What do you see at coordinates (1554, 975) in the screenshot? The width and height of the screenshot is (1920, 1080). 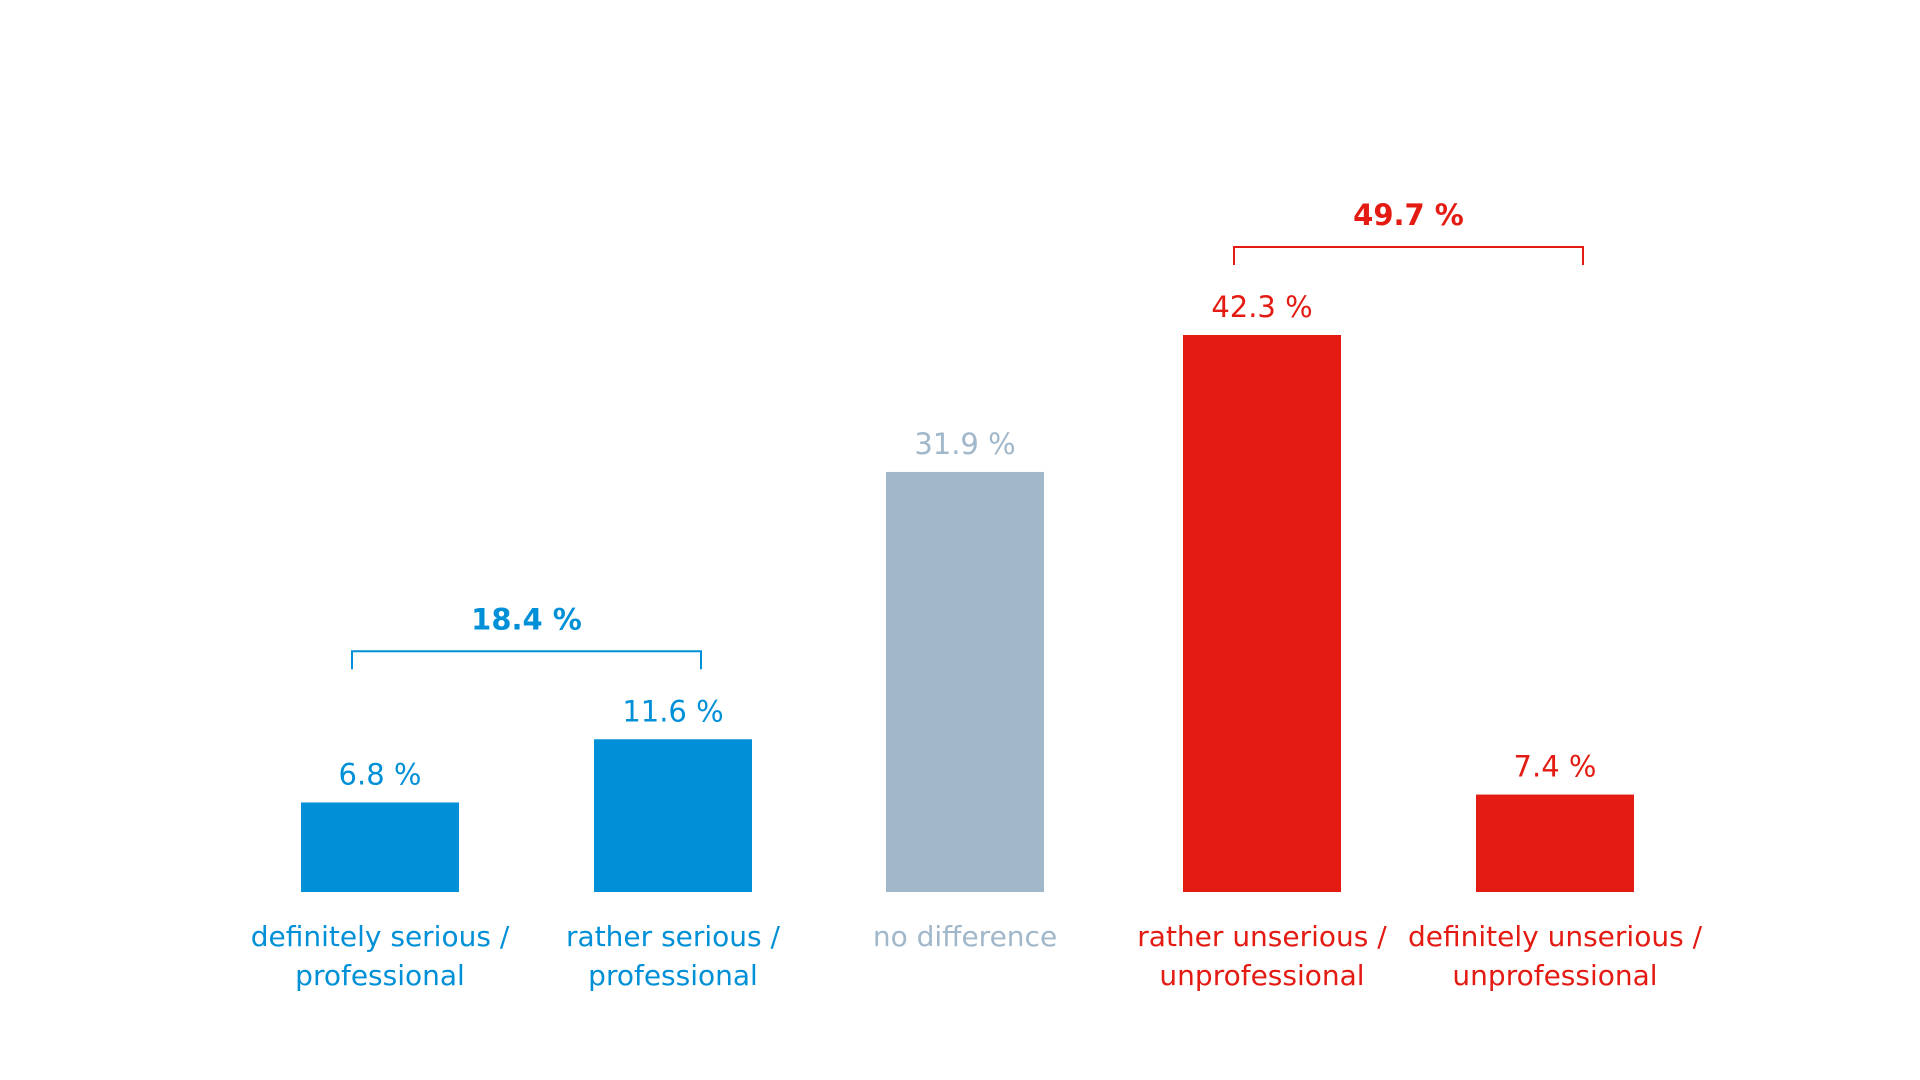 I see `category-label-4-line-1: unprofessional` at bounding box center [1554, 975].